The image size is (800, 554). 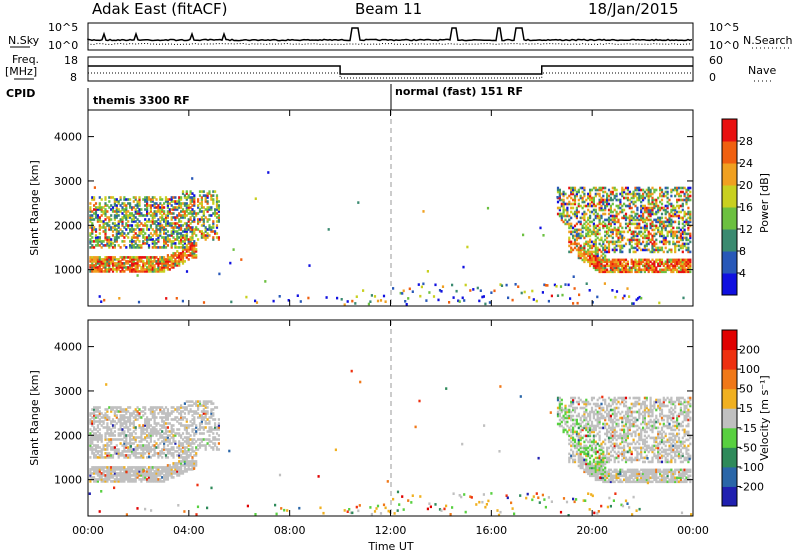 I want to click on power-cell-1991, so click(x=622, y=238).